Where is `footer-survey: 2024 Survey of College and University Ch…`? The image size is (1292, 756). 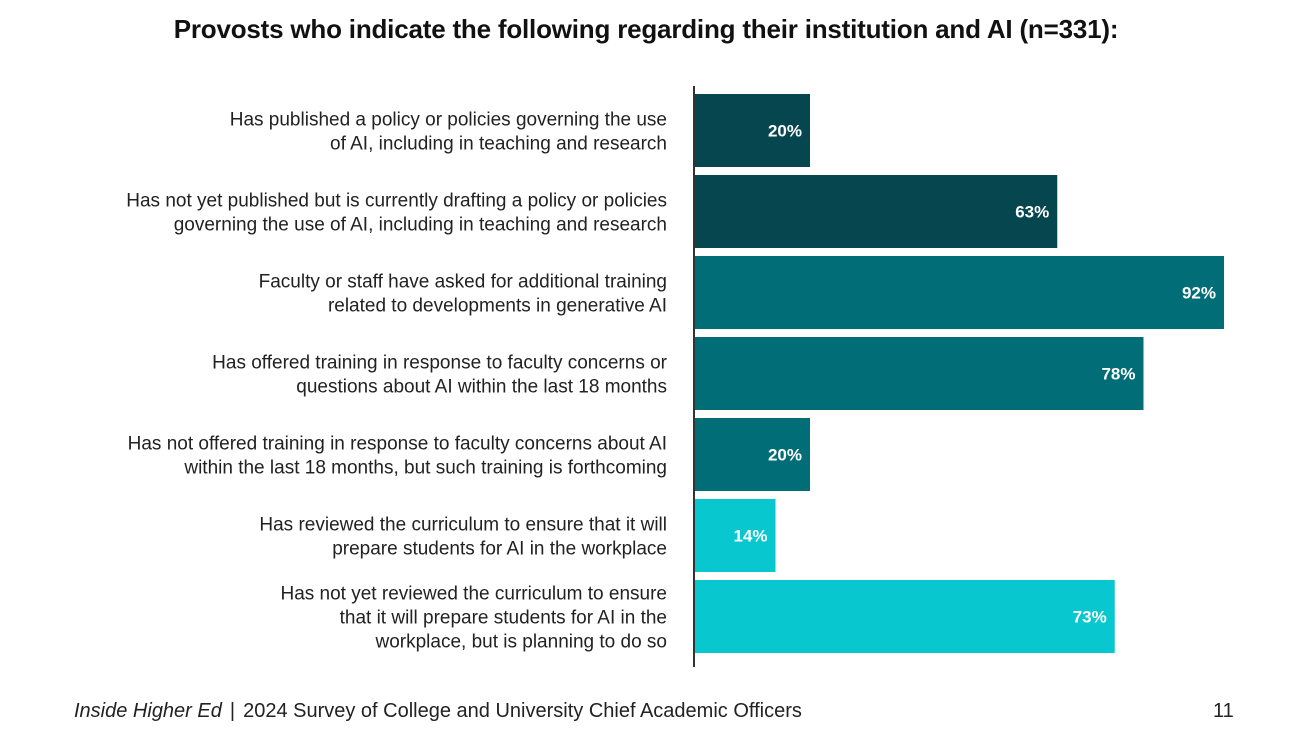
footer-survey: 2024 Survey of College and University Ch… is located at coordinates (522, 711).